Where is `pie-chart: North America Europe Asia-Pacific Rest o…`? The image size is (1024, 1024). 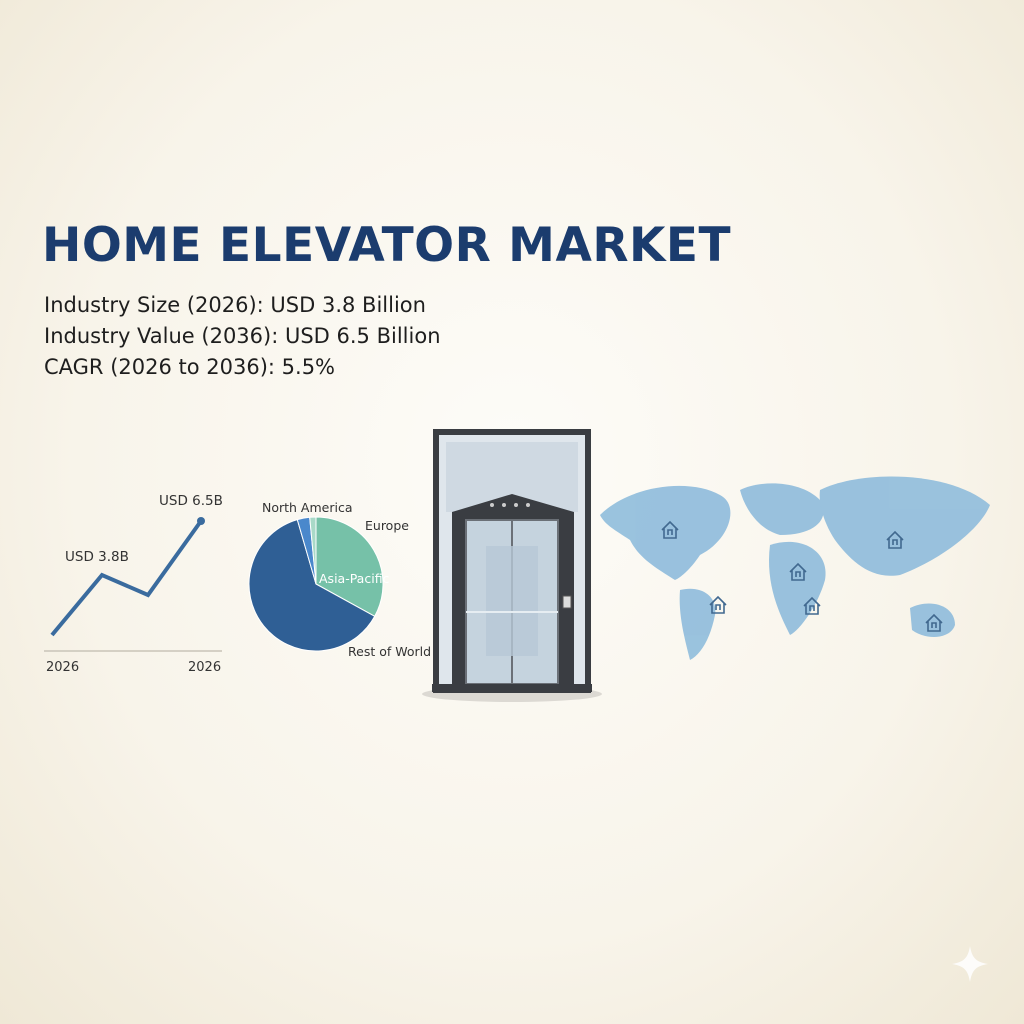 pie-chart: North America Europe Asia-Pacific Rest o… is located at coordinates (339, 579).